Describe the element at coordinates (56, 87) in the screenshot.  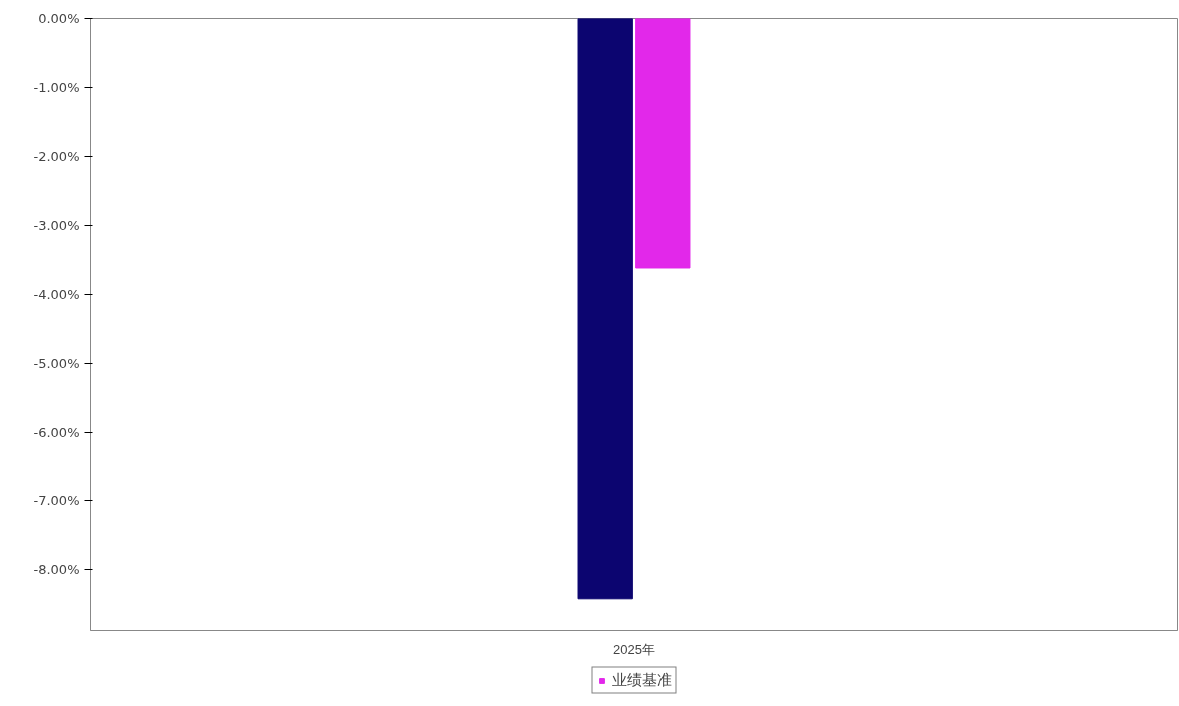
I see `y-tick-label: -1.00%` at that location.